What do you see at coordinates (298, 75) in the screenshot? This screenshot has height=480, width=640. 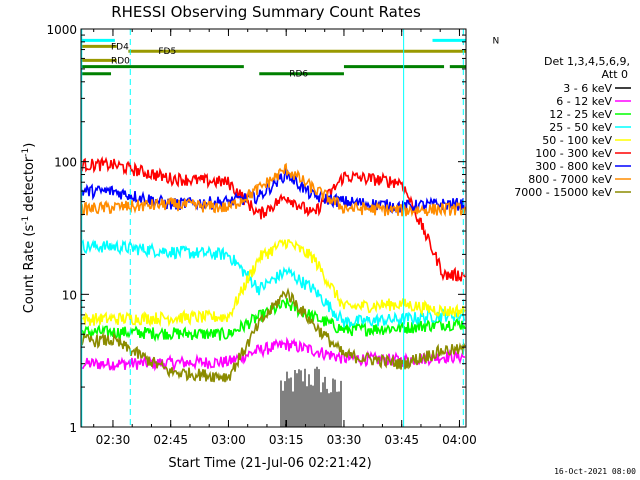 I see `mode-bar-label-5: RD6` at bounding box center [298, 75].